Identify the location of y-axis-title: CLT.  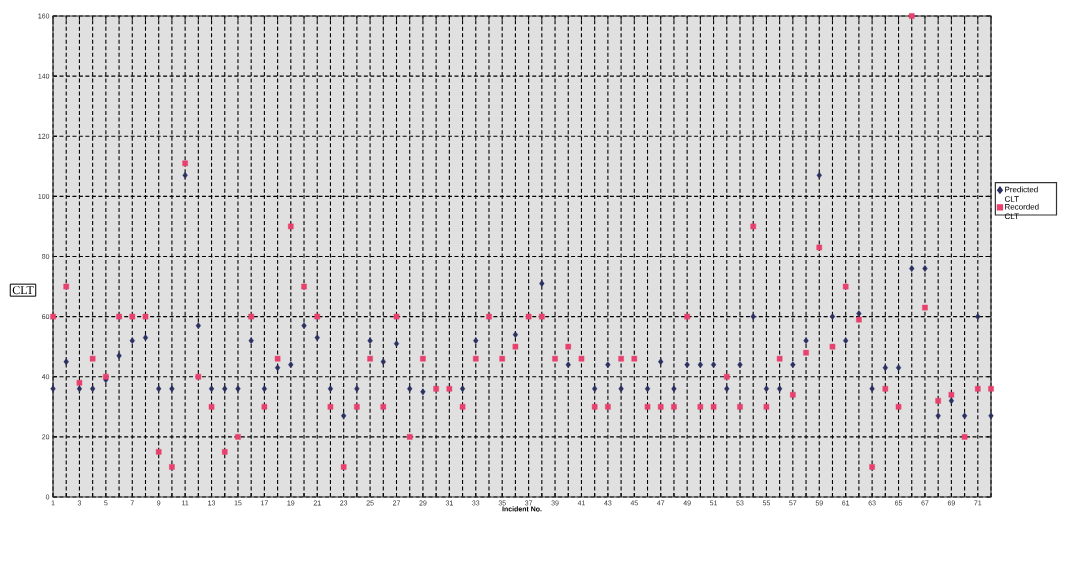
(23, 290).